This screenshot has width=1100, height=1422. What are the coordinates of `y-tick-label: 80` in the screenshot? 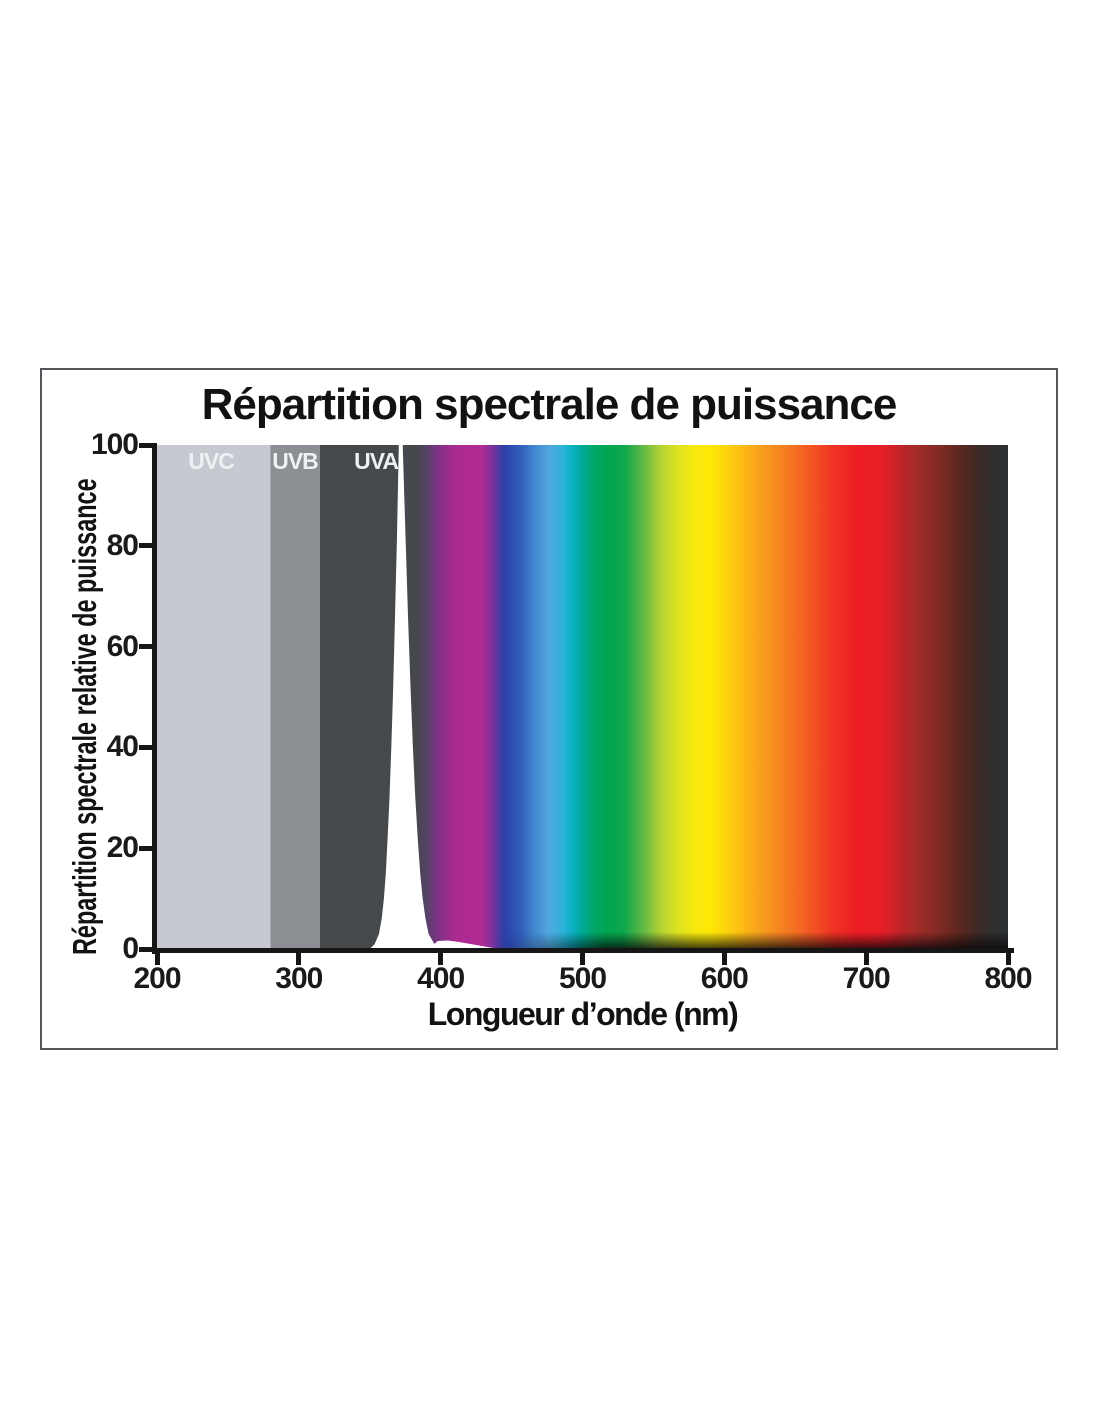 It's located at (122, 545).